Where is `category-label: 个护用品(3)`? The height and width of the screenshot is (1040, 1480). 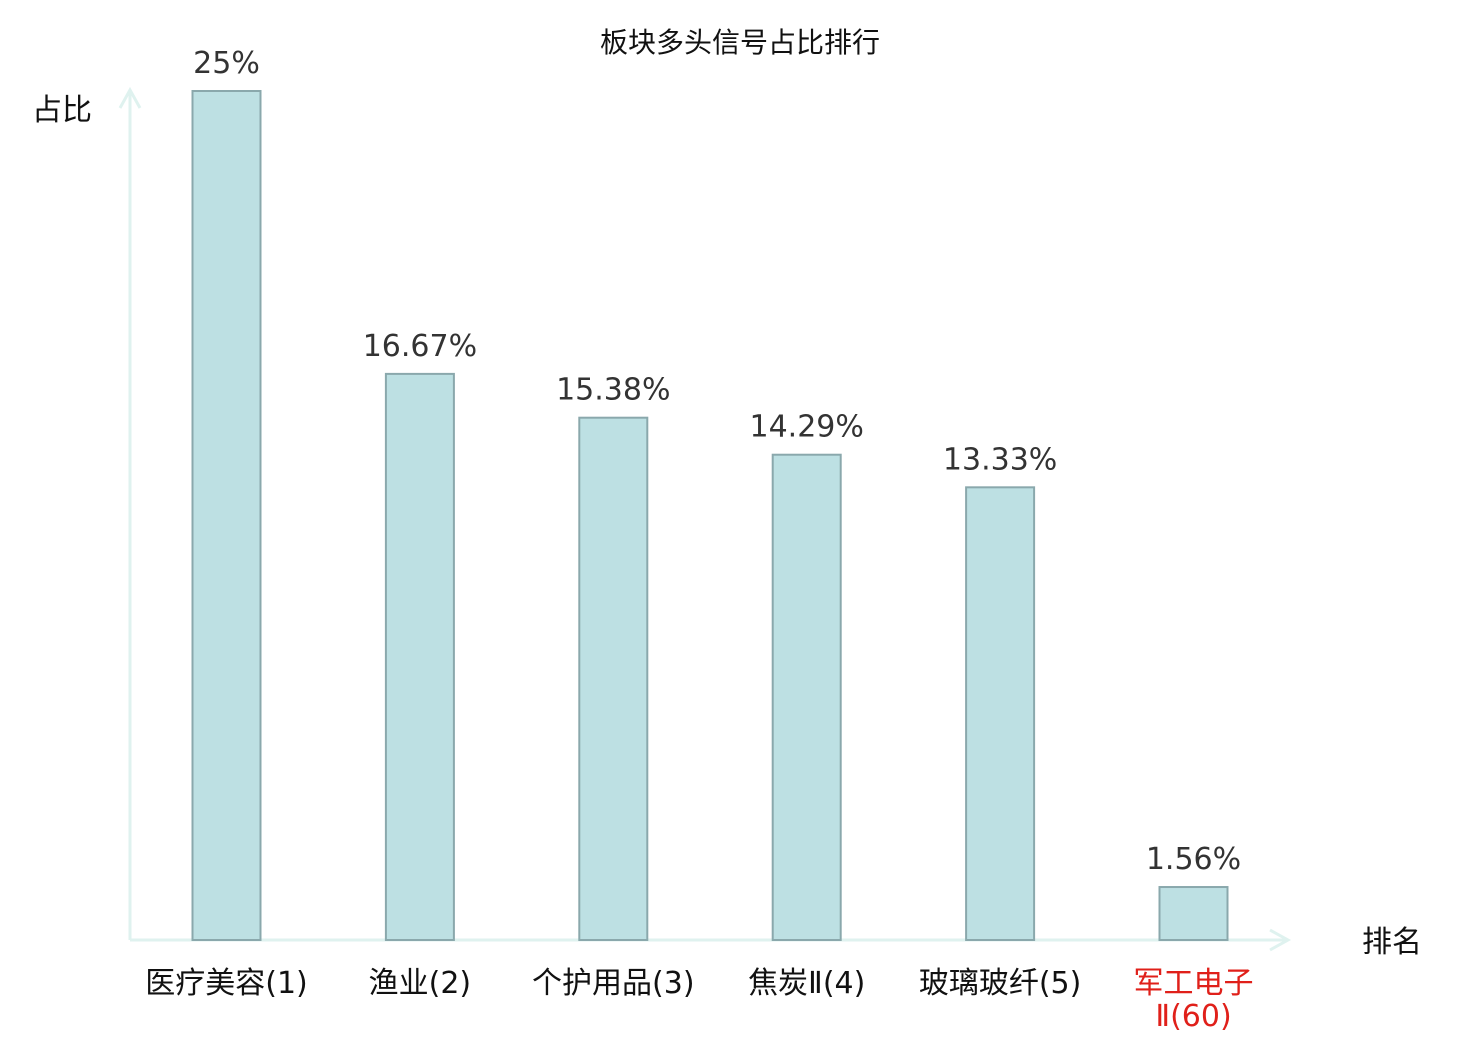 category-label: 个护用品(3) is located at coordinates (613, 983).